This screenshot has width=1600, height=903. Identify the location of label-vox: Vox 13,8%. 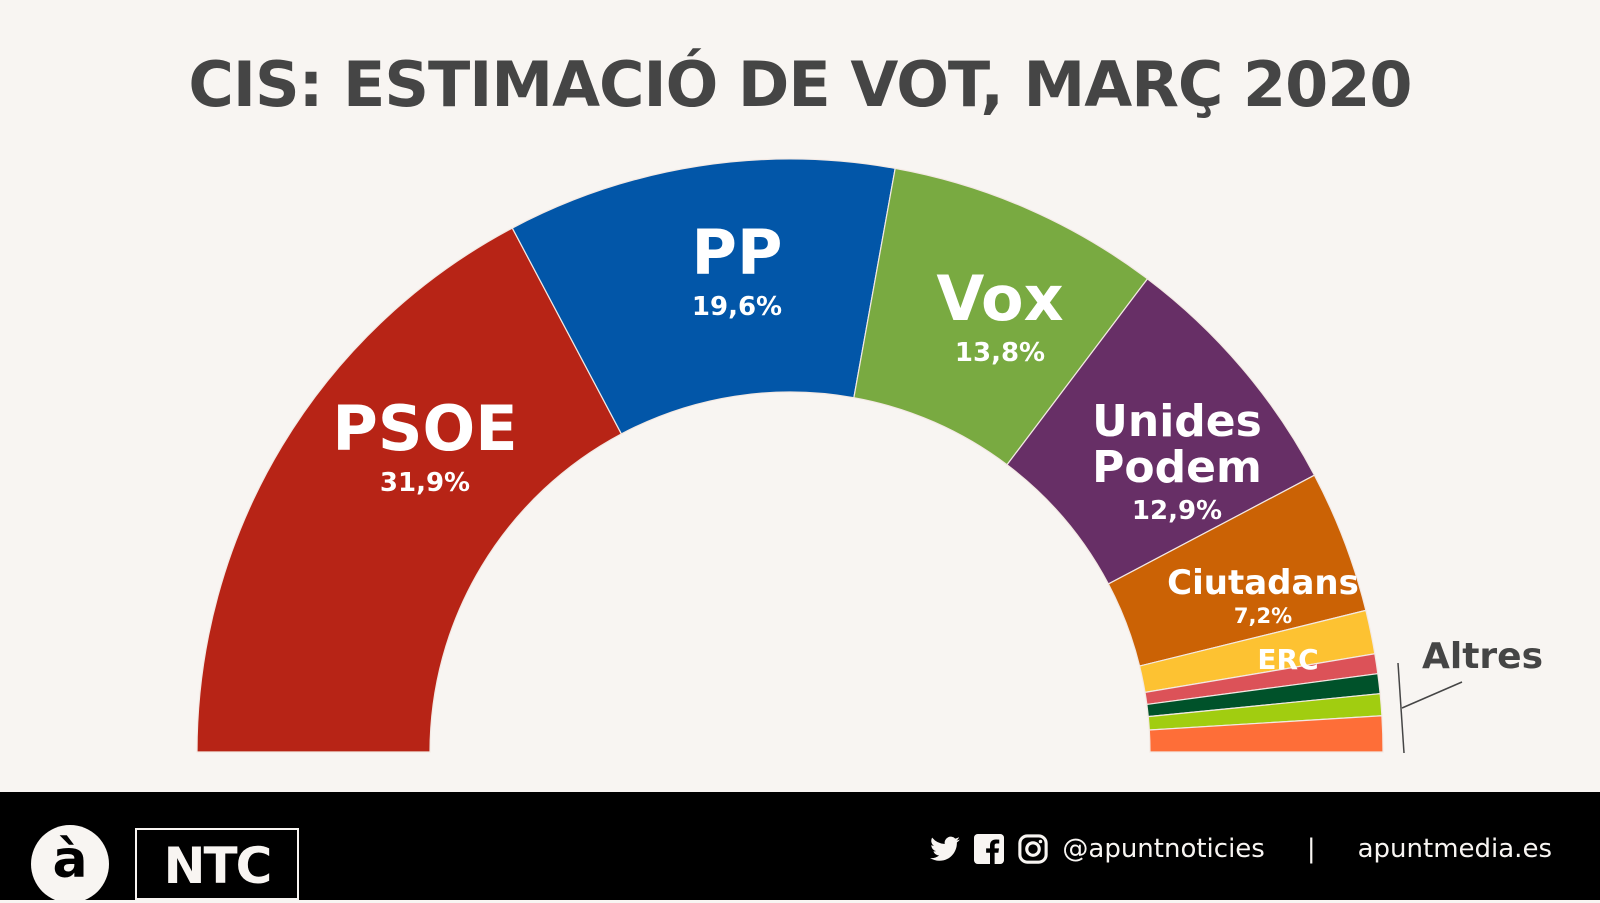
(1000, 315).